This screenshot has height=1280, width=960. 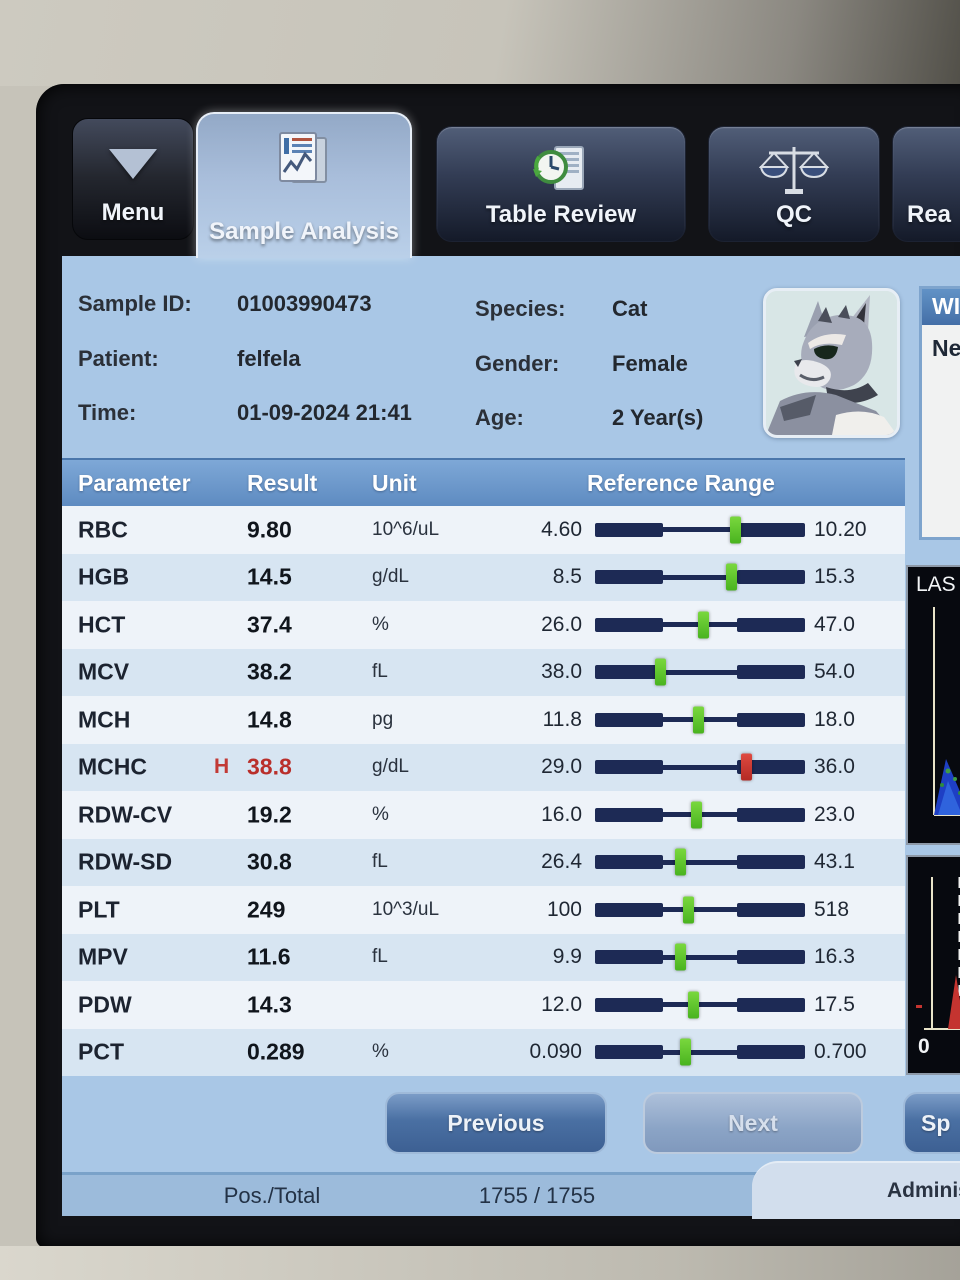 I want to click on user-area: Adminis, so click(x=856, y=1190).